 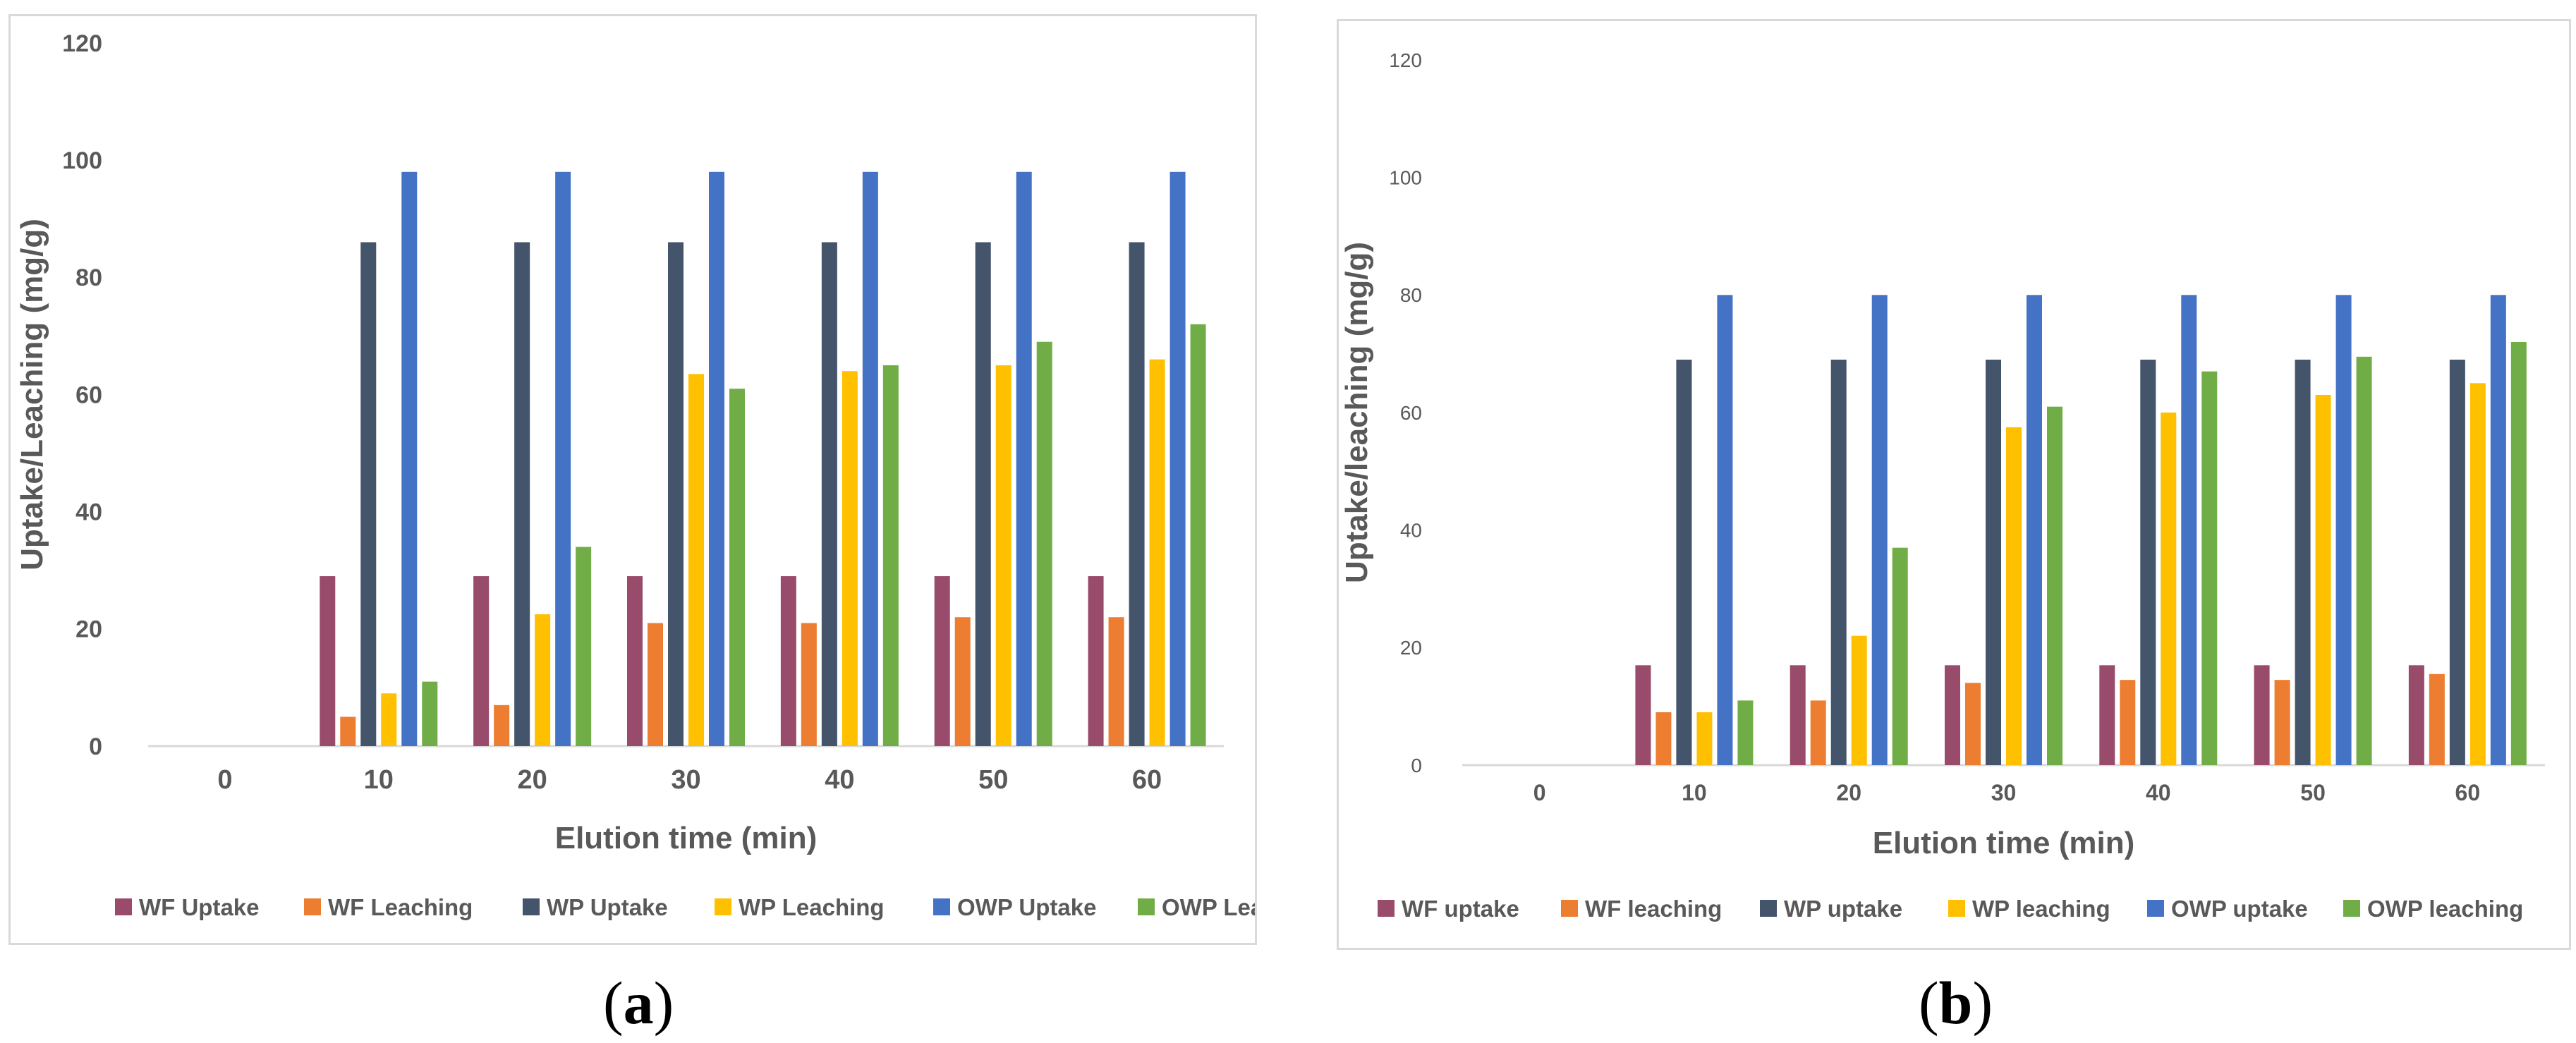 What do you see at coordinates (812, 907) in the screenshot?
I see `legend-label: WP Leaching` at bounding box center [812, 907].